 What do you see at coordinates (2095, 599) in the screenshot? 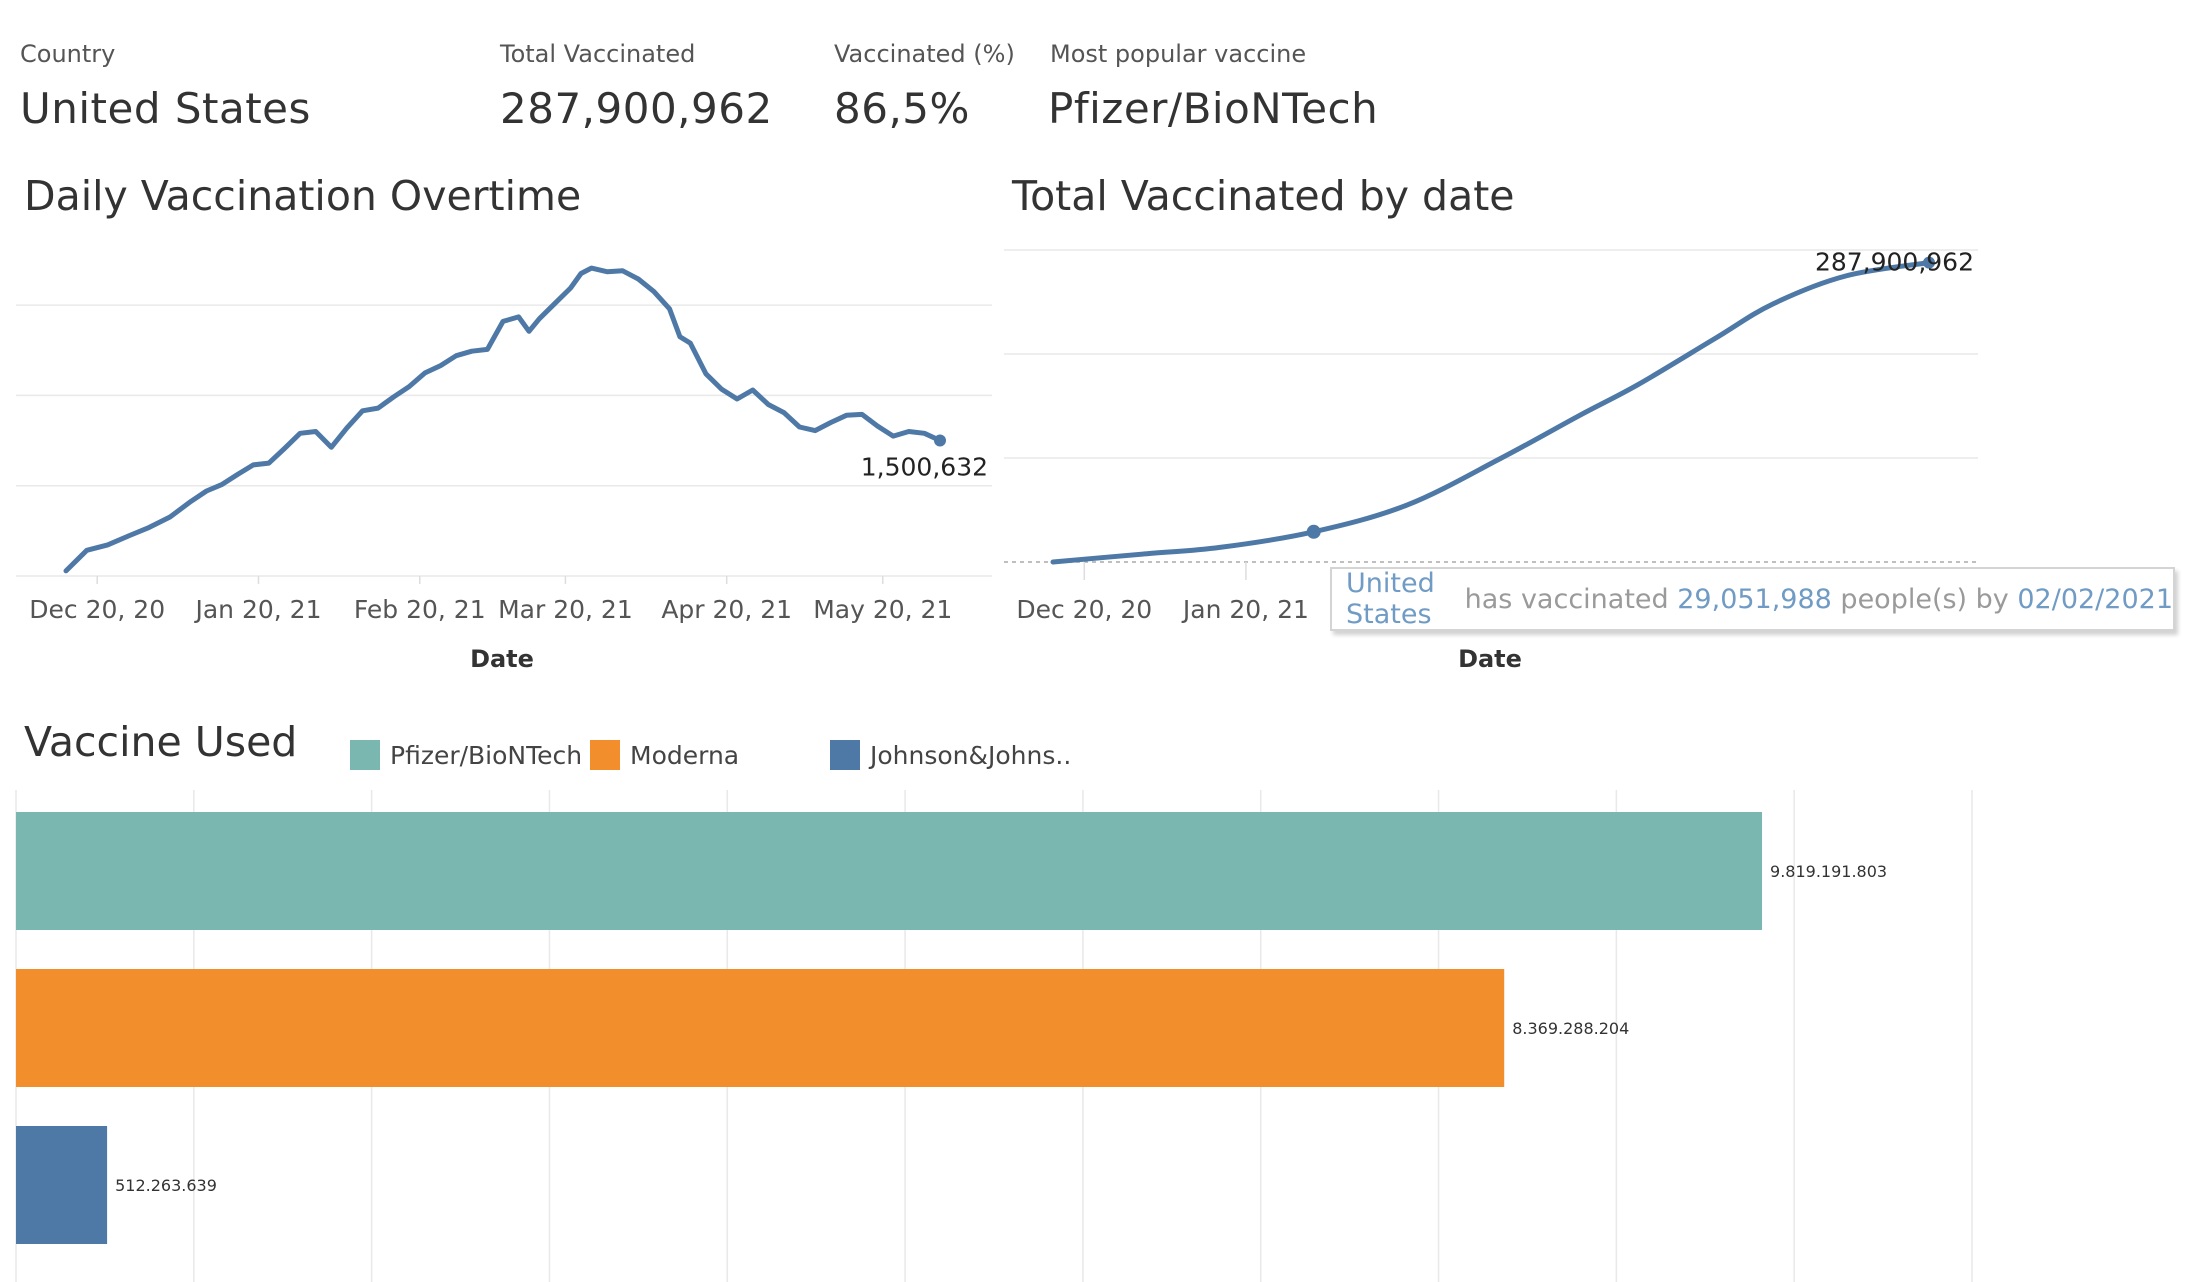
I see `tooltip-date: 02/02/2021` at bounding box center [2095, 599].